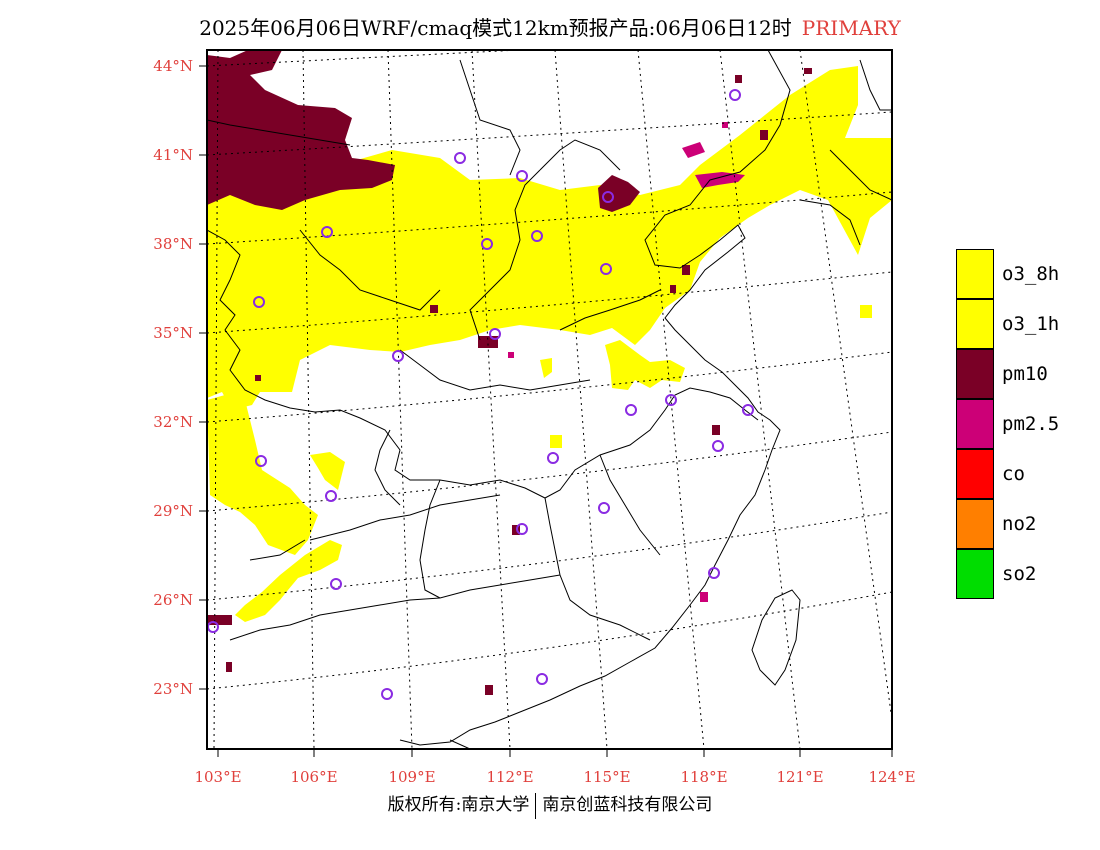  What do you see at coordinates (703, 777) in the screenshot?
I see `lon-label: 118°E` at bounding box center [703, 777].